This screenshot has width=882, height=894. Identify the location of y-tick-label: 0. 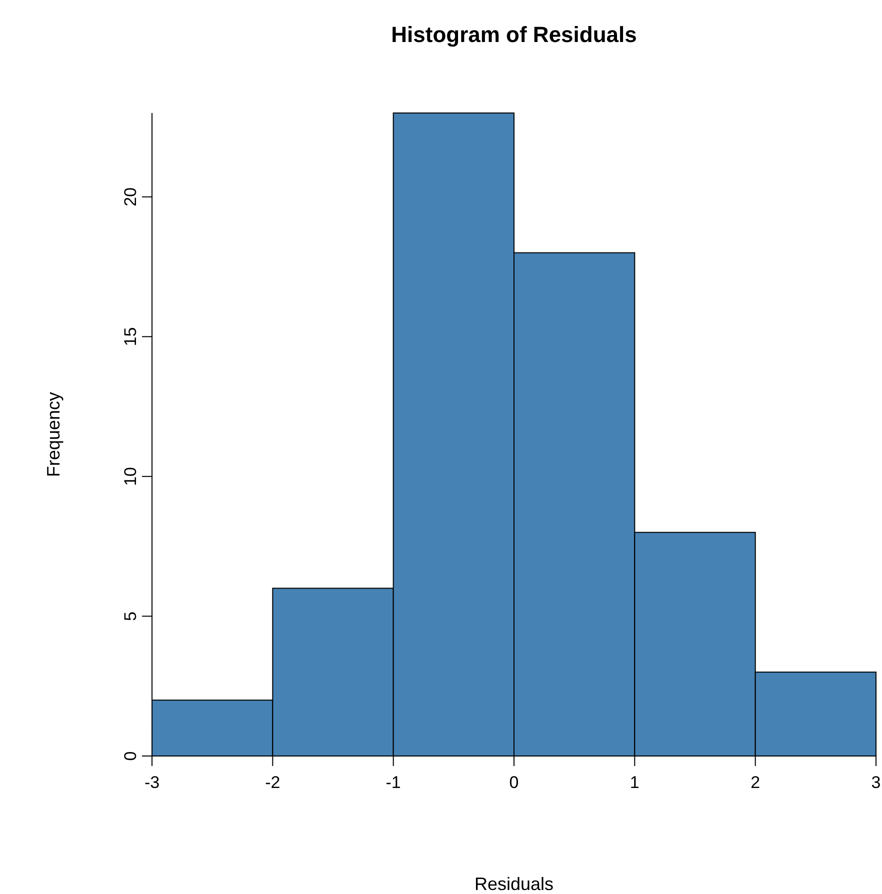
(130, 756).